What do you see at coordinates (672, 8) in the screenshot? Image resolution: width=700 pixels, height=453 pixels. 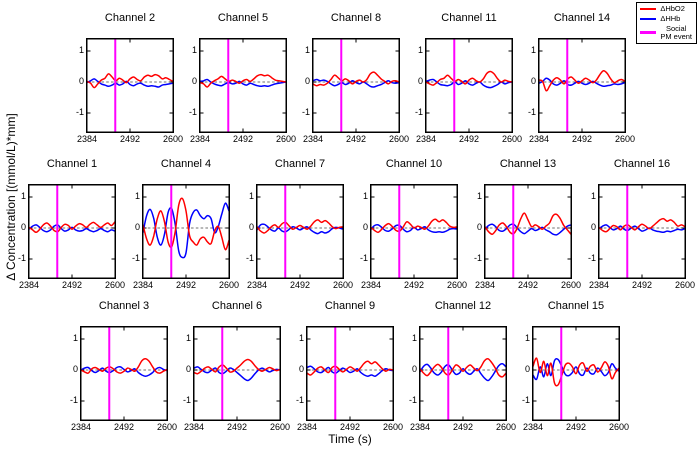 I see `legend-label-hbo2: ΔHbO2` at bounding box center [672, 8].